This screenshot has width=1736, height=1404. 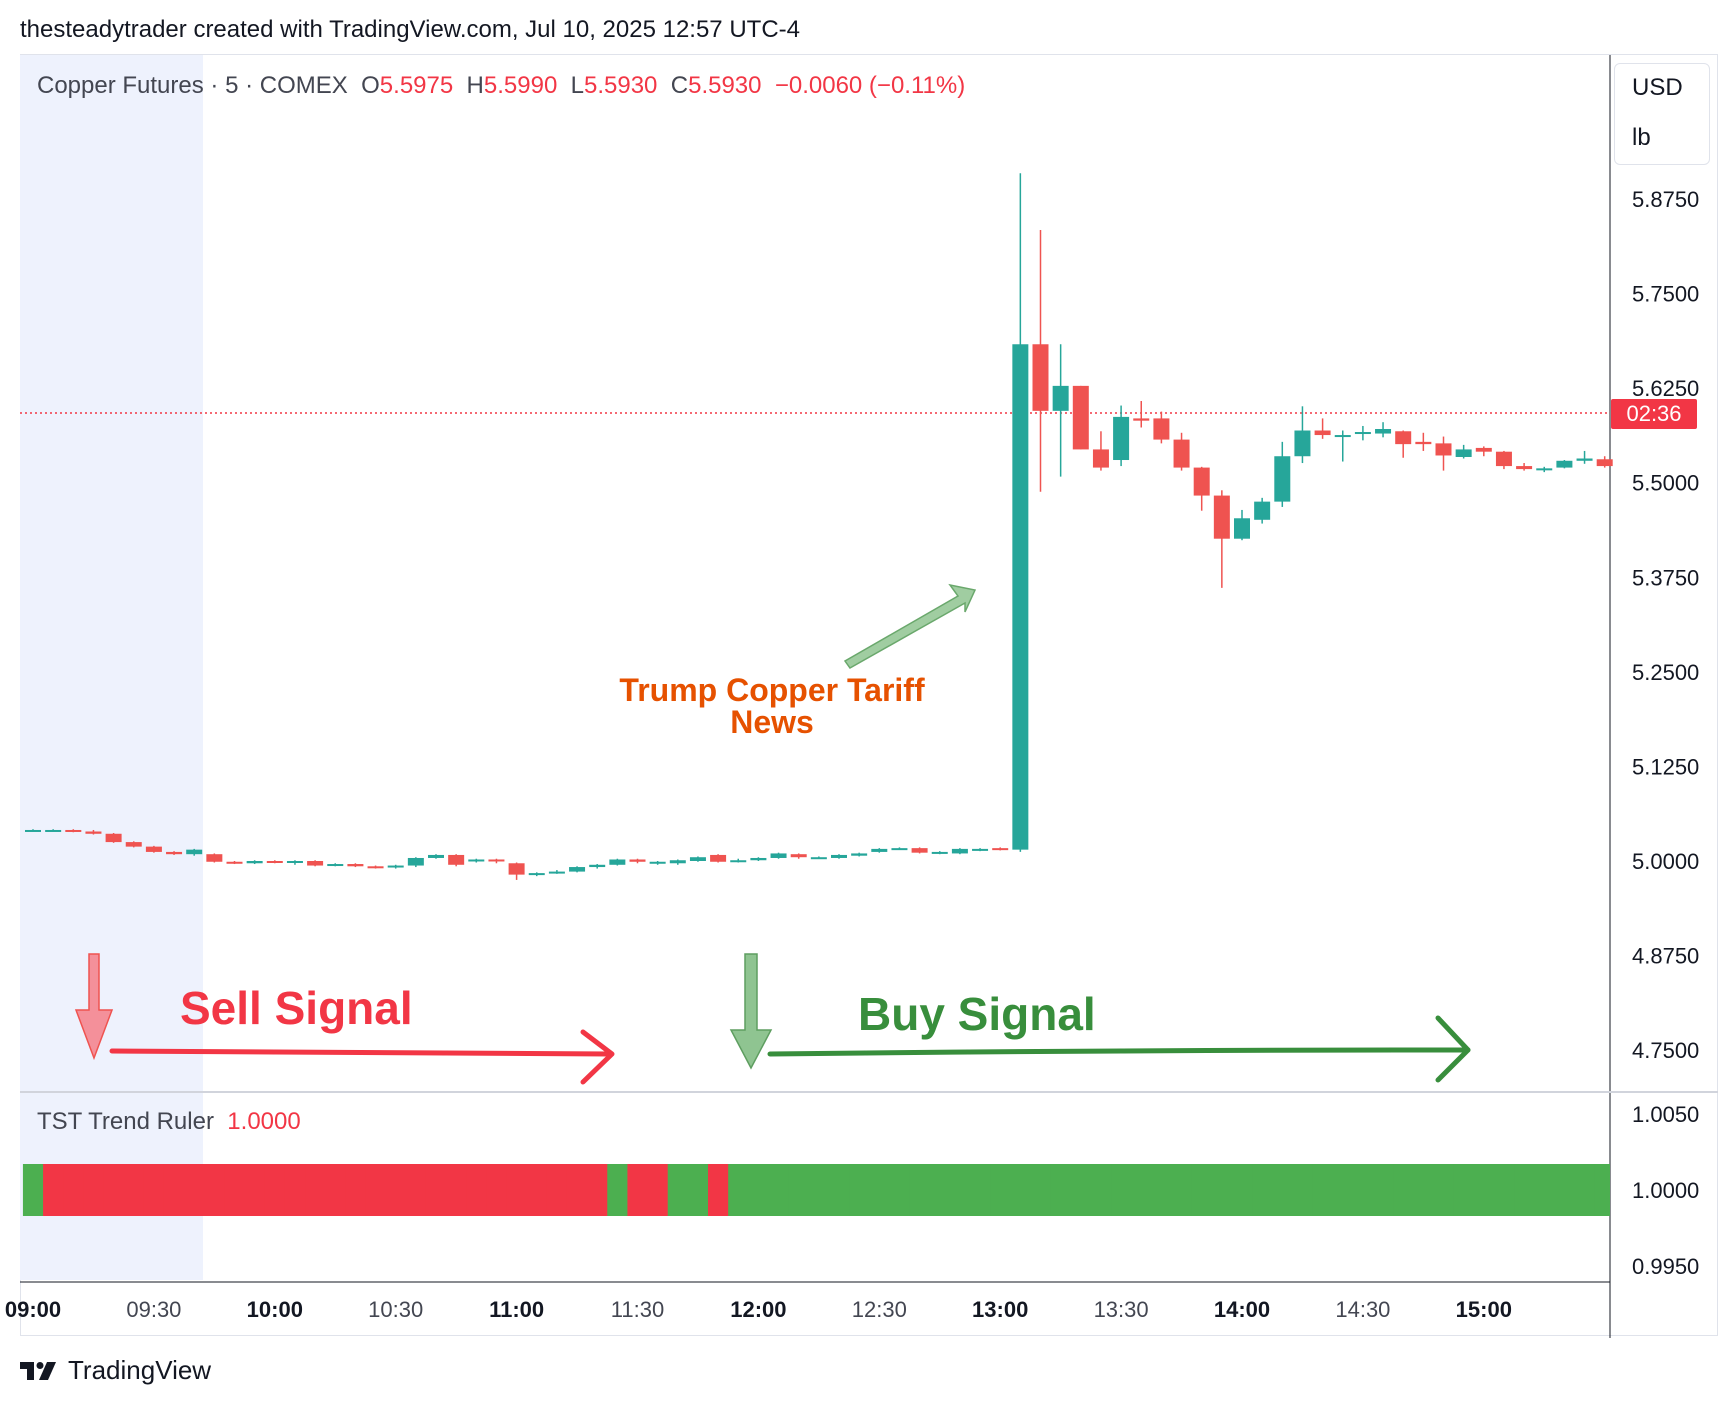 I want to click on buy-right-arrow, so click(x=1119, y=1049).